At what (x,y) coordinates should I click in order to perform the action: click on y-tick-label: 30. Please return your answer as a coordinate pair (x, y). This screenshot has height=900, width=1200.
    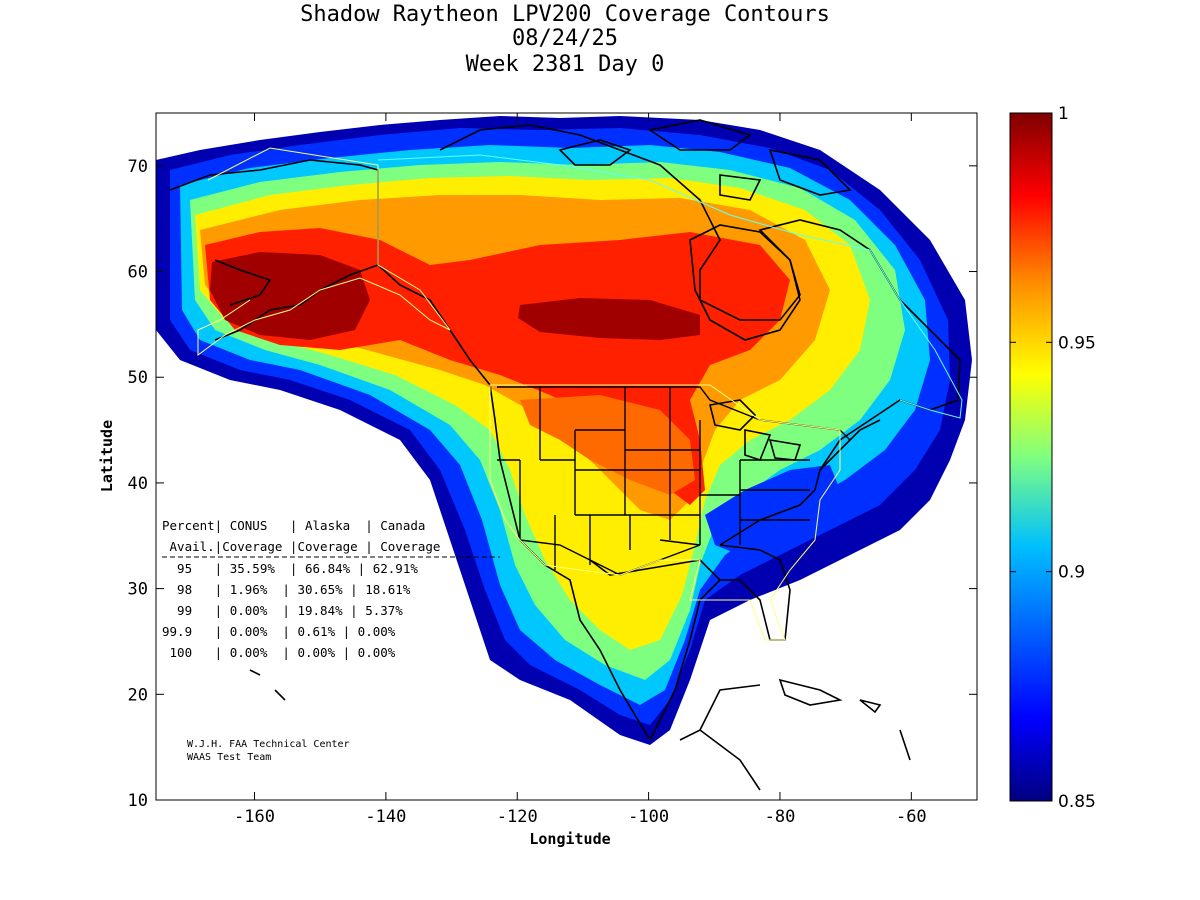
    Looking at the image, I should click on (138, 590).